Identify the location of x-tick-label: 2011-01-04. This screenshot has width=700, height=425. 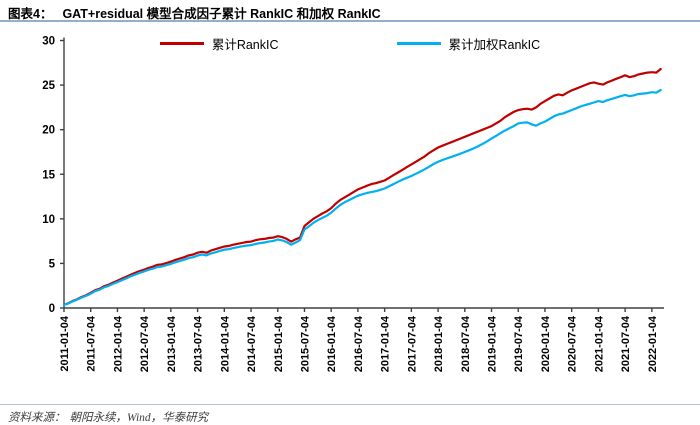
(65, 343).